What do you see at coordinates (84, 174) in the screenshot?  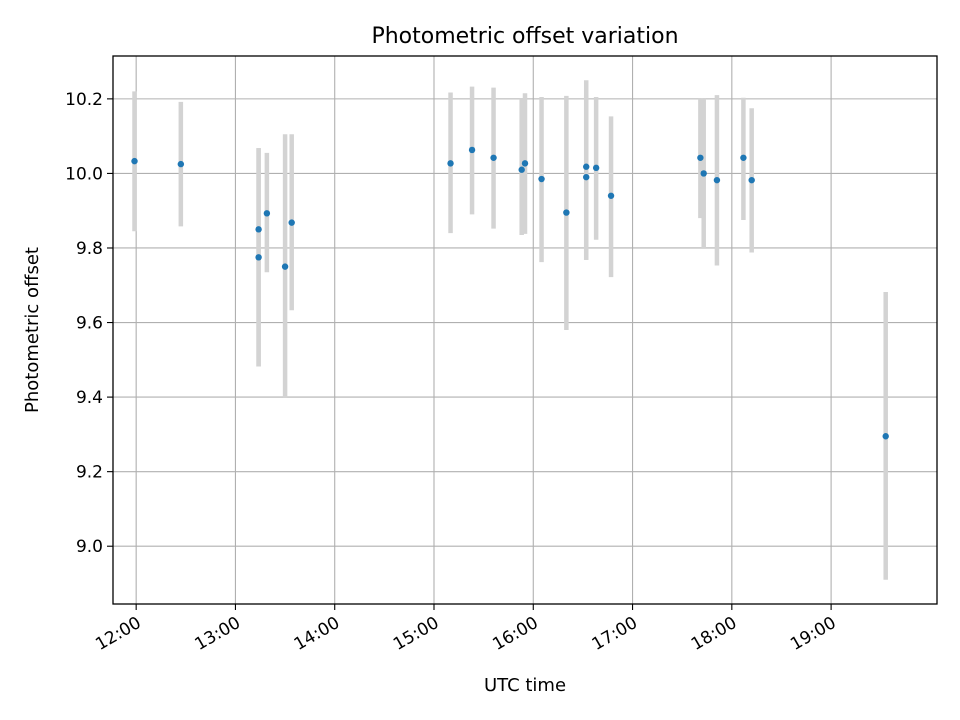 I see `y-tick-label: 10.0` at bounding box center [84, 174].